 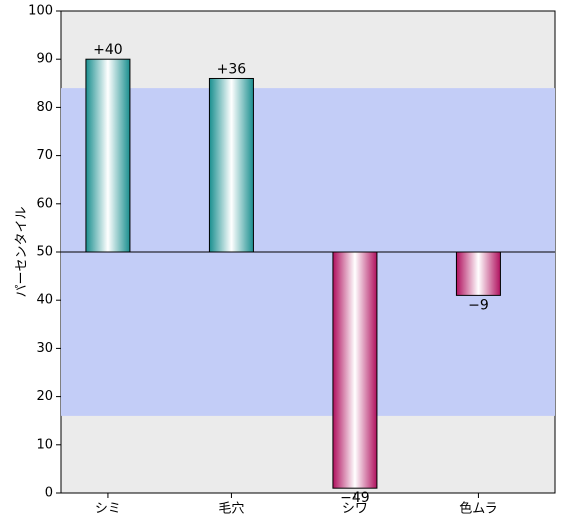 I want to click on x-tick-label: シワ, so click(x=355, y=509).